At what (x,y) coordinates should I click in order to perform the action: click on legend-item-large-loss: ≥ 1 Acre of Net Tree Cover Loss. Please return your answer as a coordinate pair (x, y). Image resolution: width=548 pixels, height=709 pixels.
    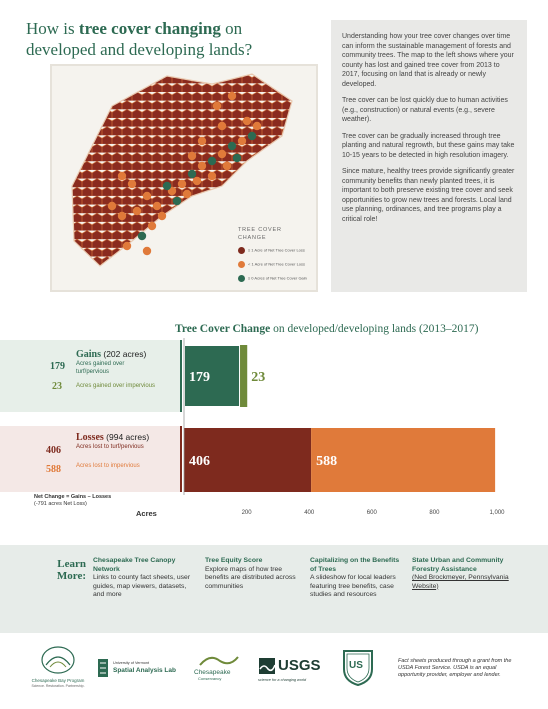
    Looking at the image, I should click on (273, 250).